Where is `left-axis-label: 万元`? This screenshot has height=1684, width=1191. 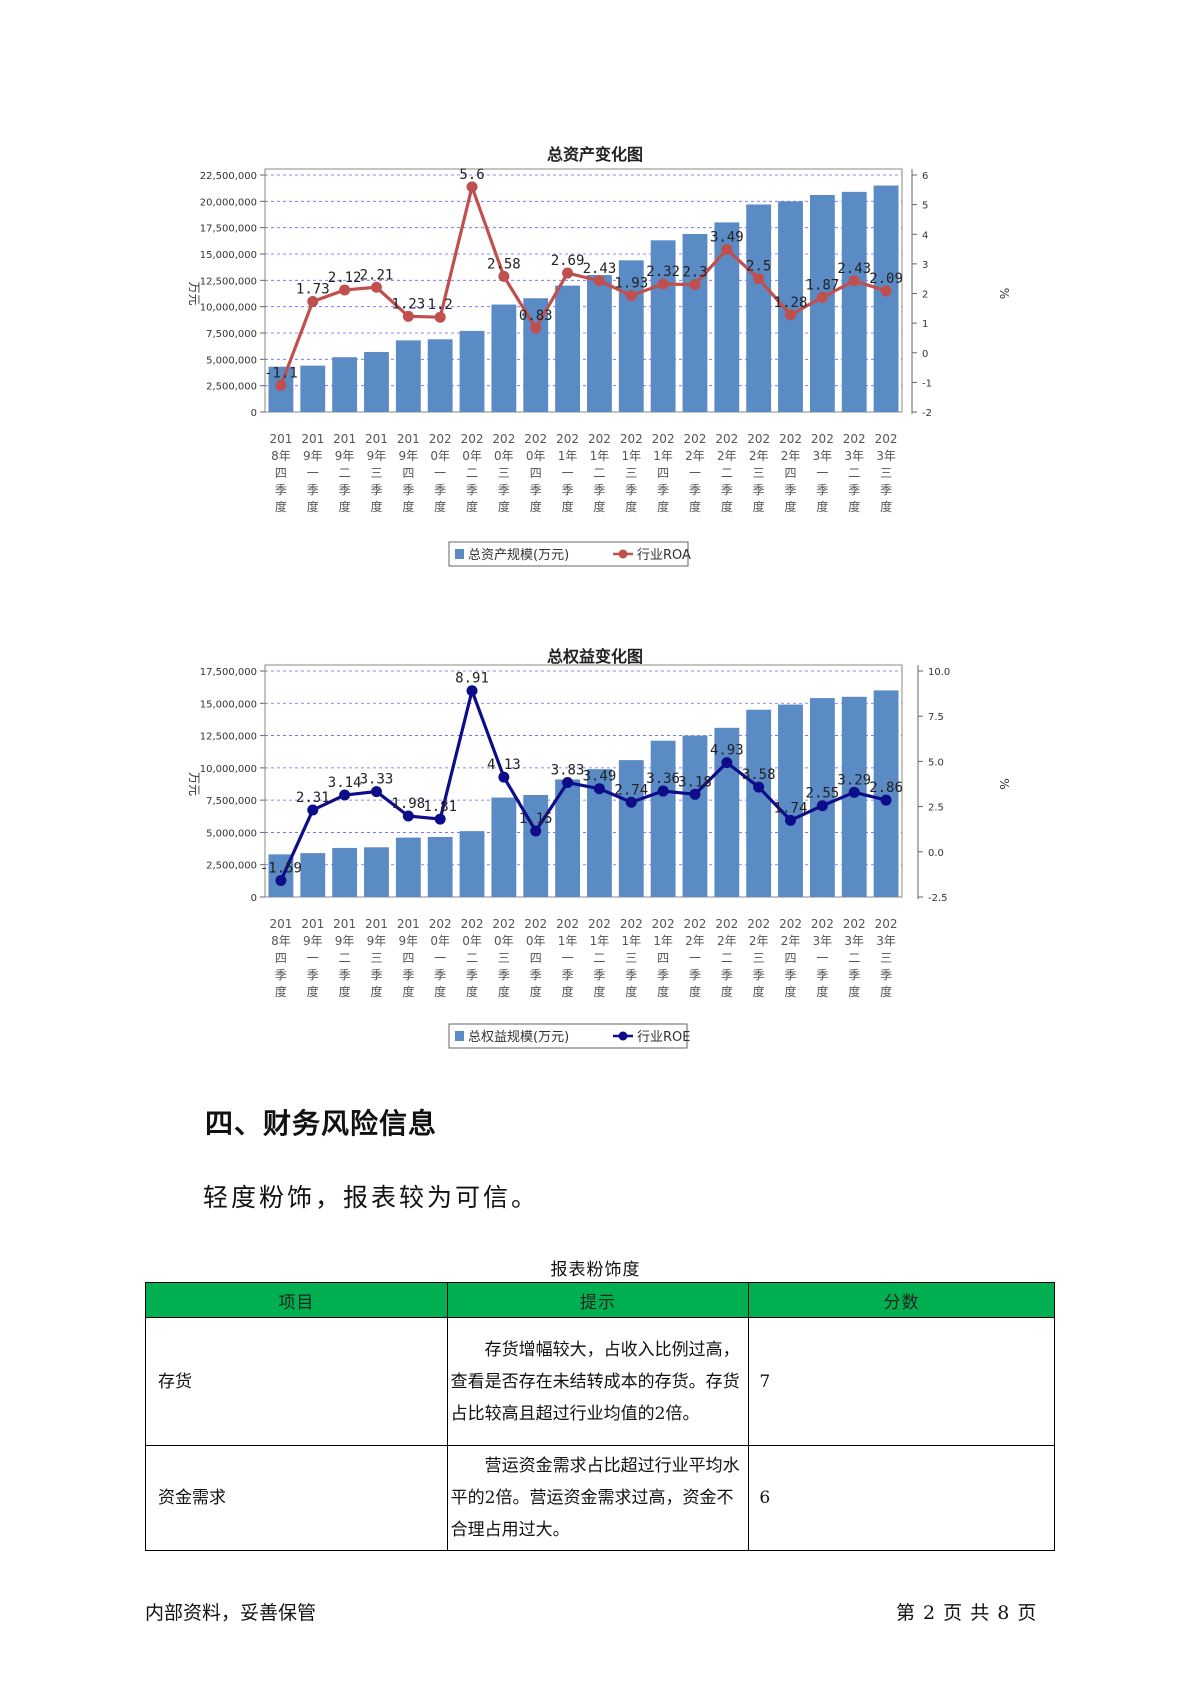 left-axis-label: 万元 is located at coordinates (194, 293).